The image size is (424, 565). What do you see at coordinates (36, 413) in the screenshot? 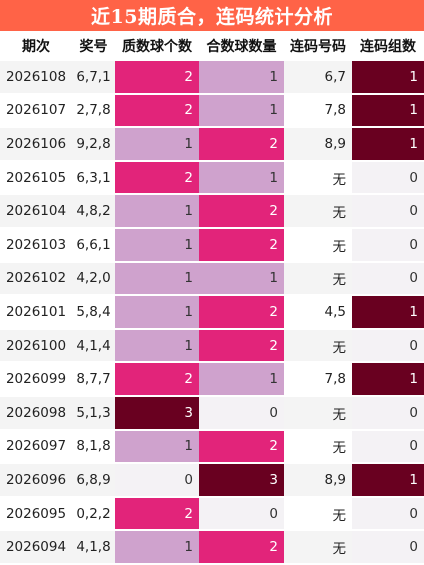
I see `issue-cell: 2026098` at bounding box center [36, 413].